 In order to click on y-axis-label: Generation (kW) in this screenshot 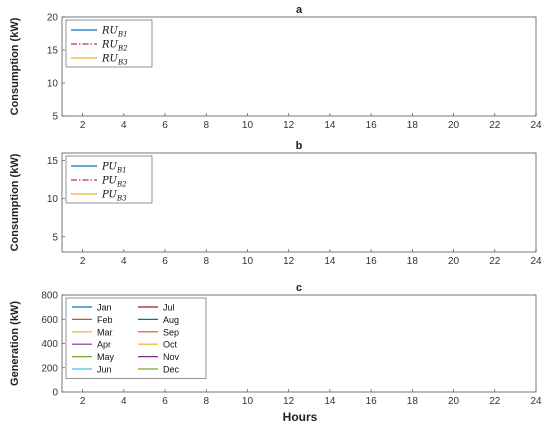, I will do `click(15, 343)`.